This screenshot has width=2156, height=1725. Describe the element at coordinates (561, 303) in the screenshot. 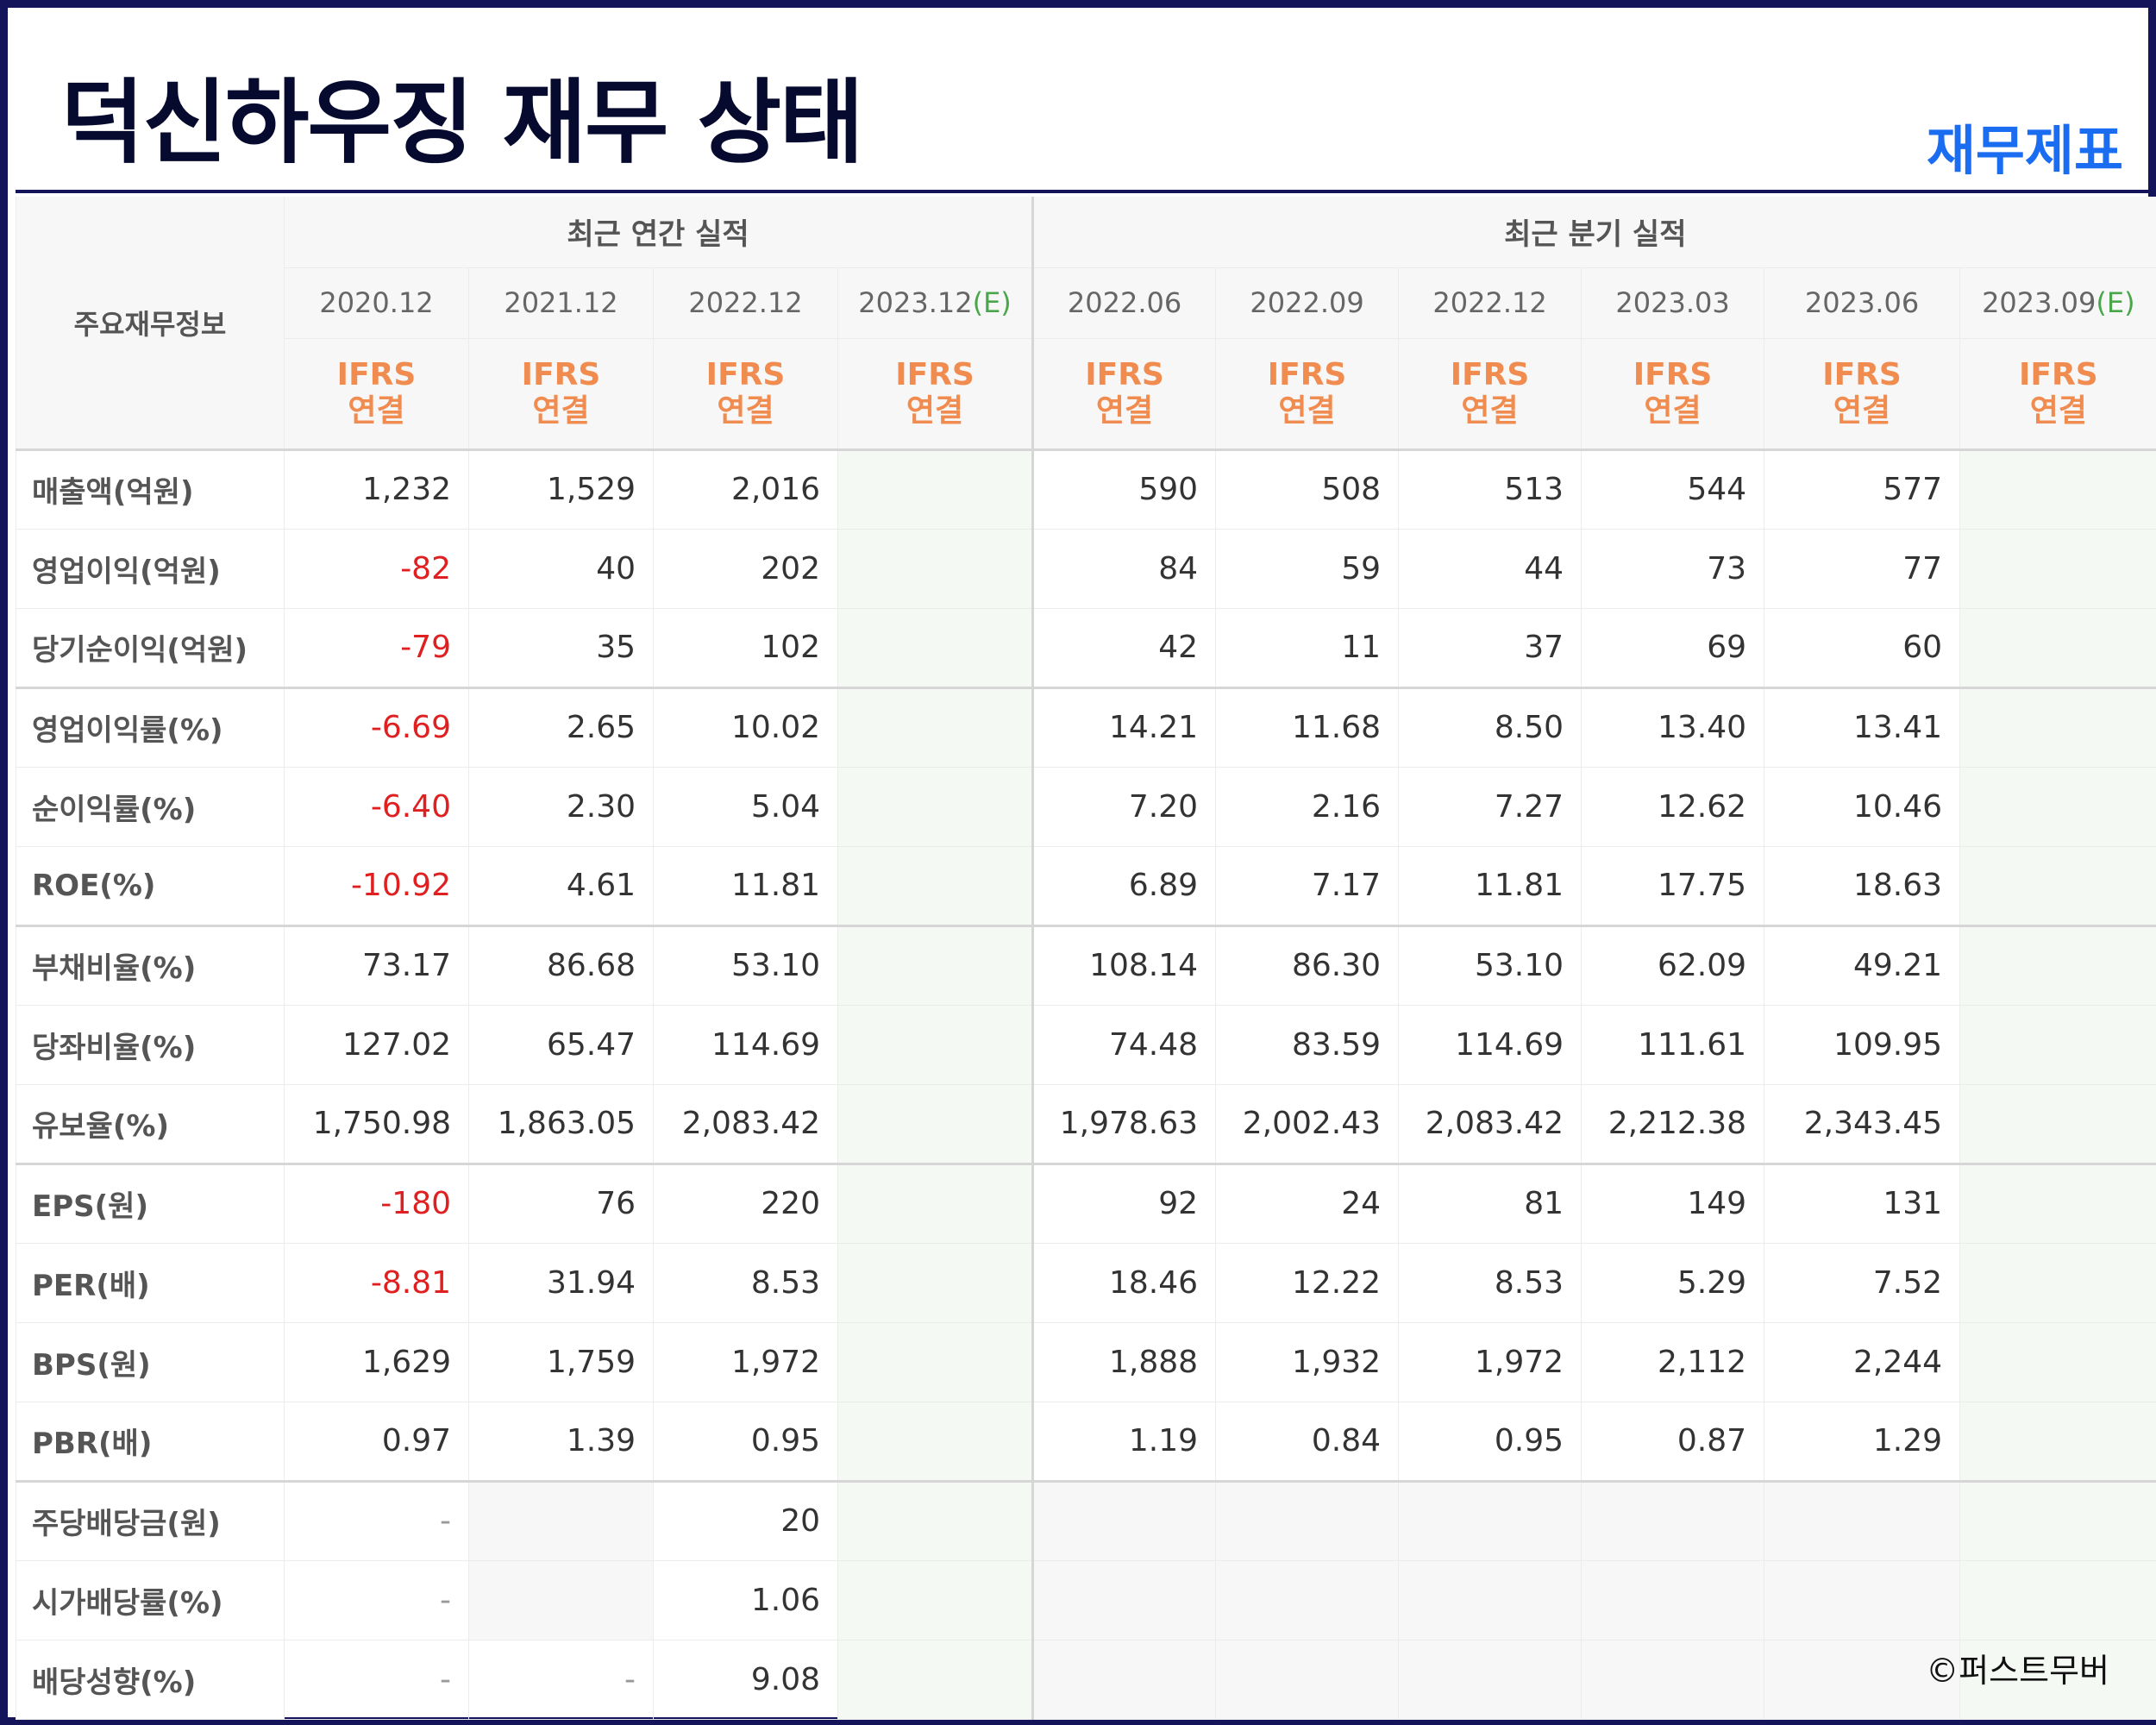

I see `period-header: 2021.12` at that location.